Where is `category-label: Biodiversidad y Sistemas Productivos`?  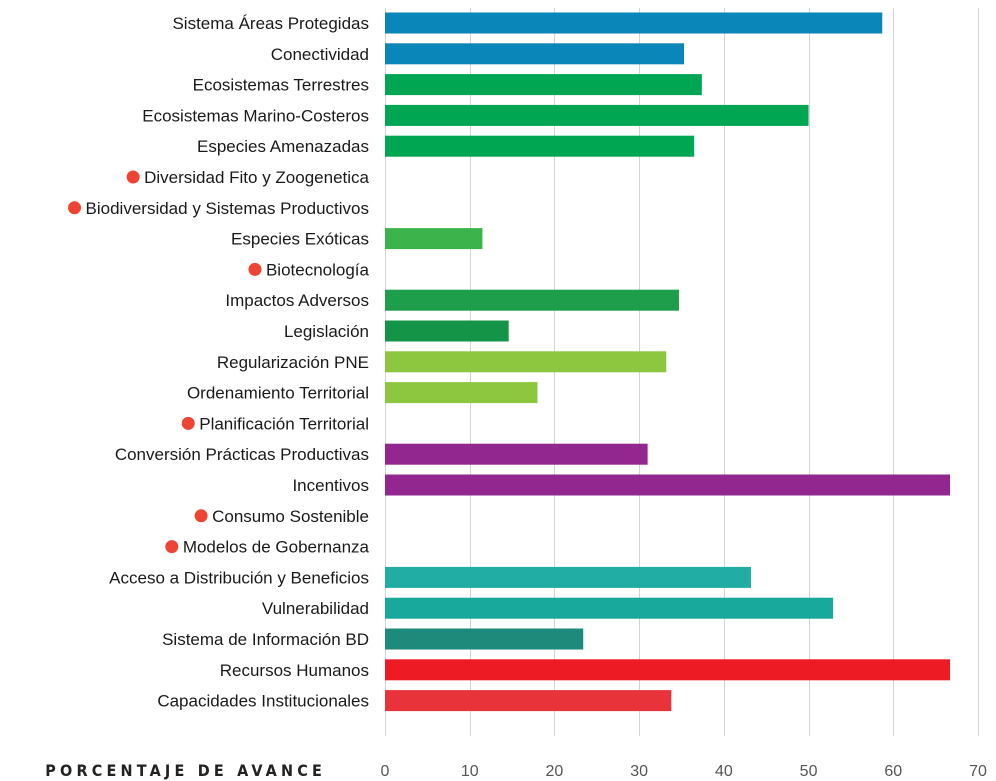
category-label: Biodiversidad y Sistemas Productivos is located at coordinates (227, 208).